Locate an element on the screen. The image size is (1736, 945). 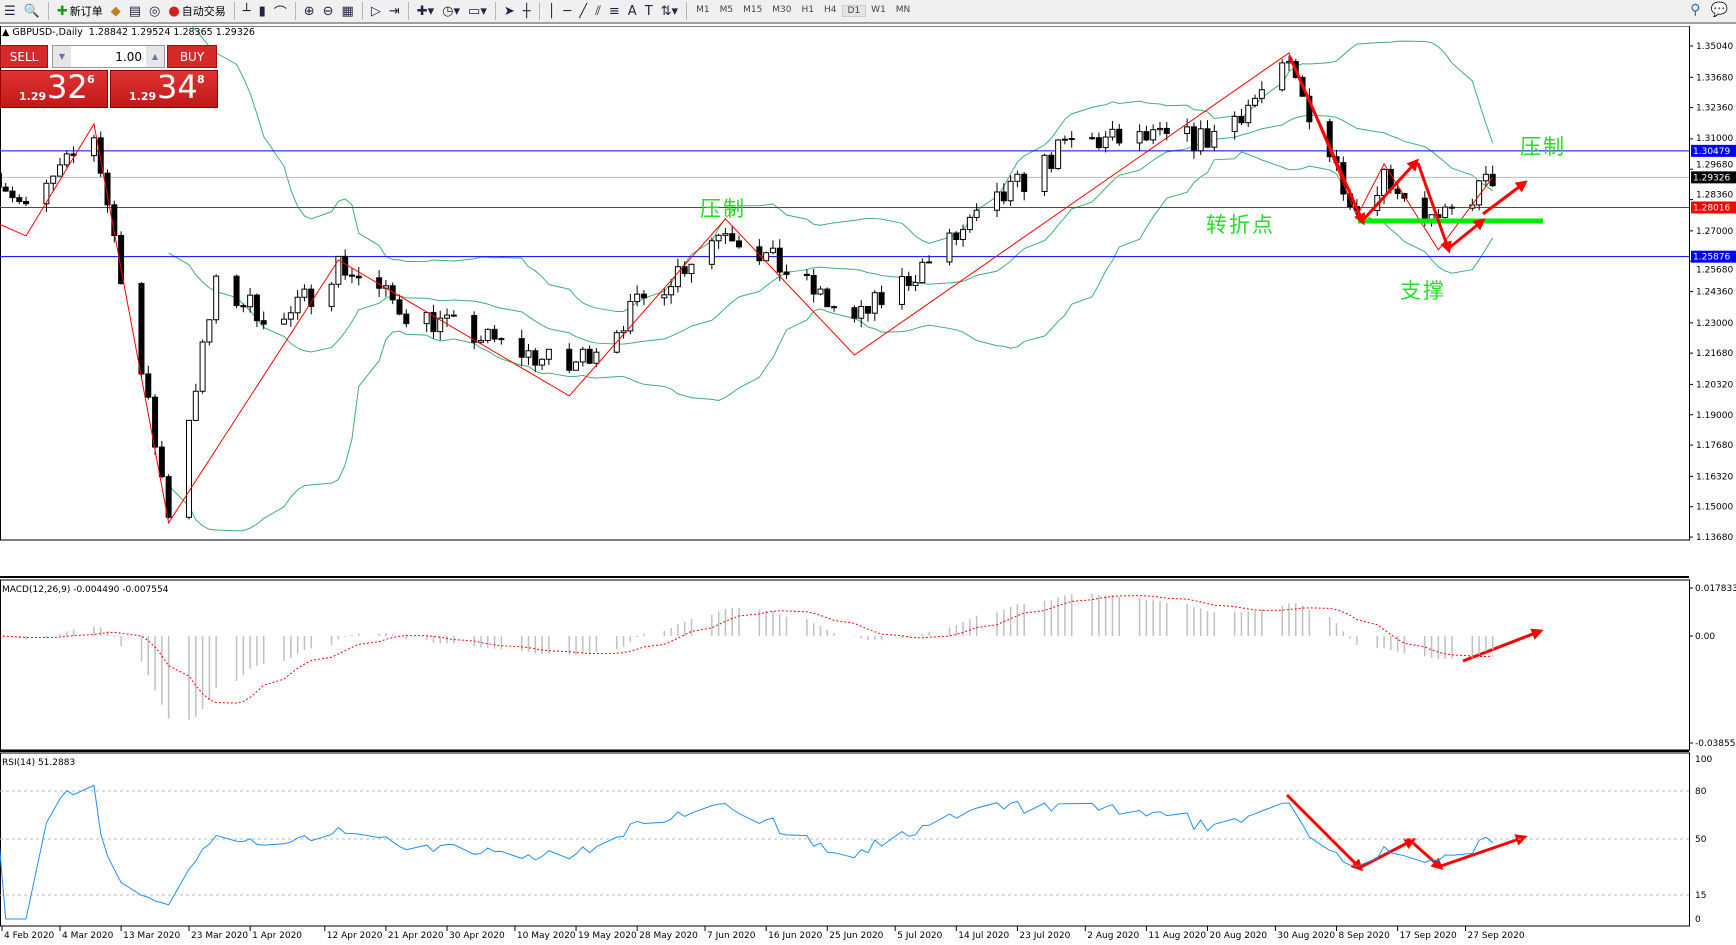
price-level-label: 1.30479 is located at coordinates (1711, 152).